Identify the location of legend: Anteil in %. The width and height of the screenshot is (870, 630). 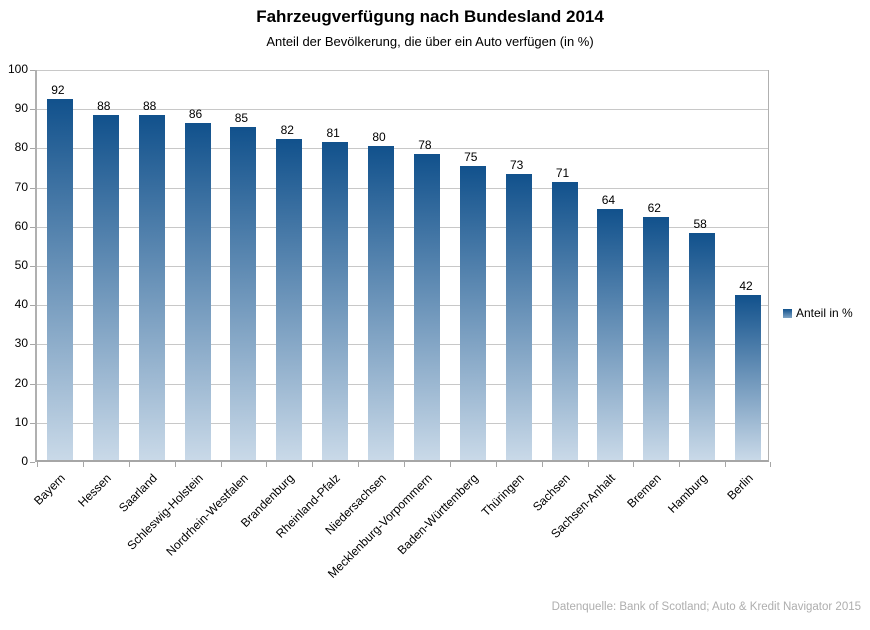
(818, 313).